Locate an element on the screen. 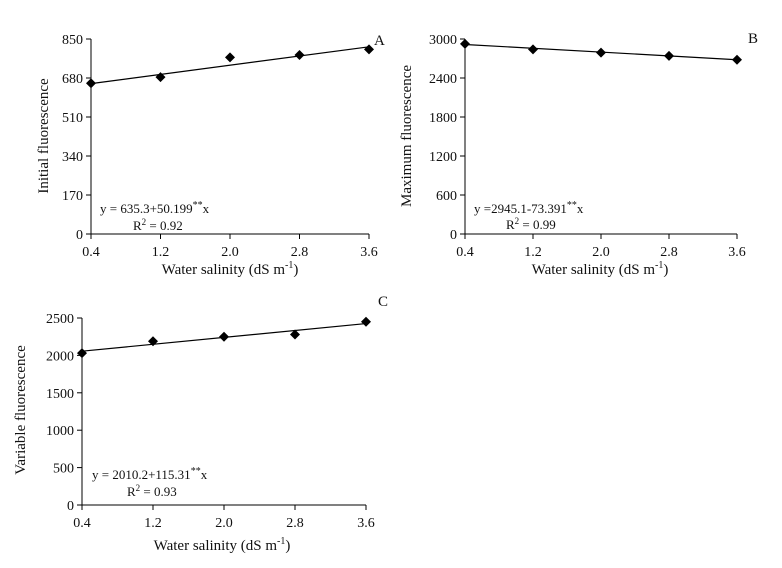 The width and height of the screenshot is (782, 568). regression-equation: y =2945.1-73.391**x is located at coordinates (529, 208).